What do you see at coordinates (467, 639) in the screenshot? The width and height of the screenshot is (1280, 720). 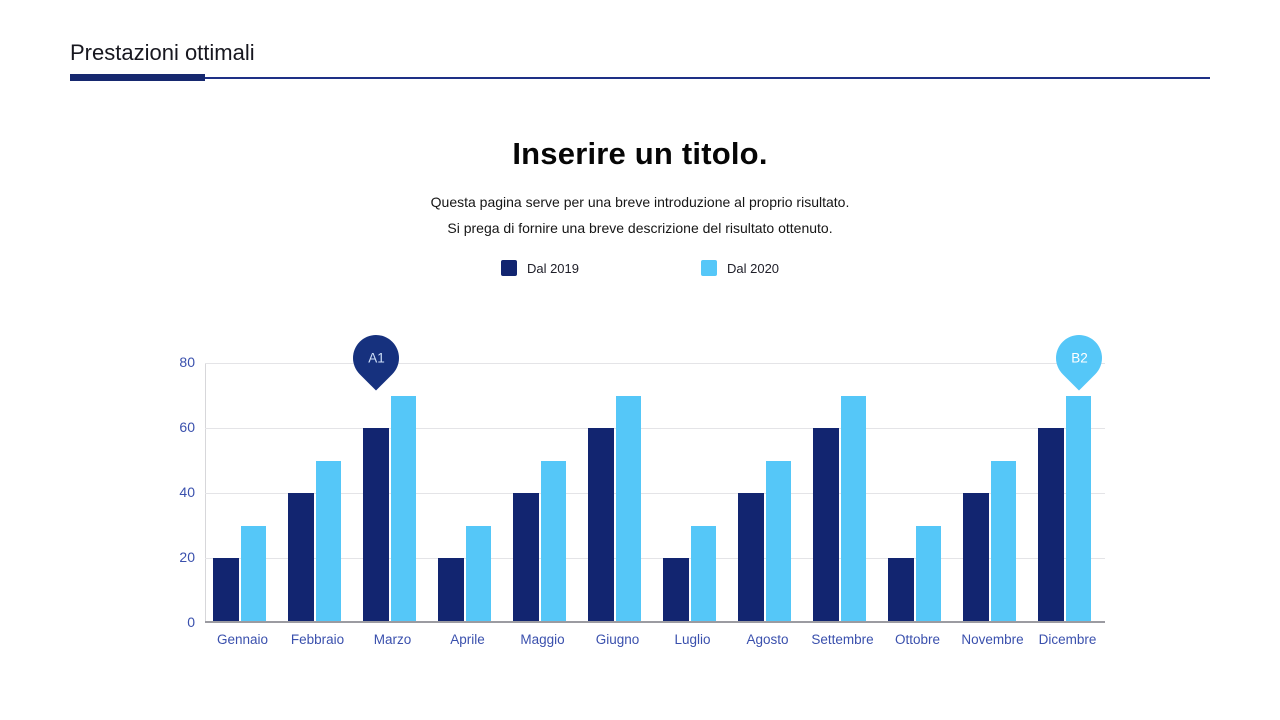 I see `x-axis-label: Aprile` at bounding box center [467, 639].